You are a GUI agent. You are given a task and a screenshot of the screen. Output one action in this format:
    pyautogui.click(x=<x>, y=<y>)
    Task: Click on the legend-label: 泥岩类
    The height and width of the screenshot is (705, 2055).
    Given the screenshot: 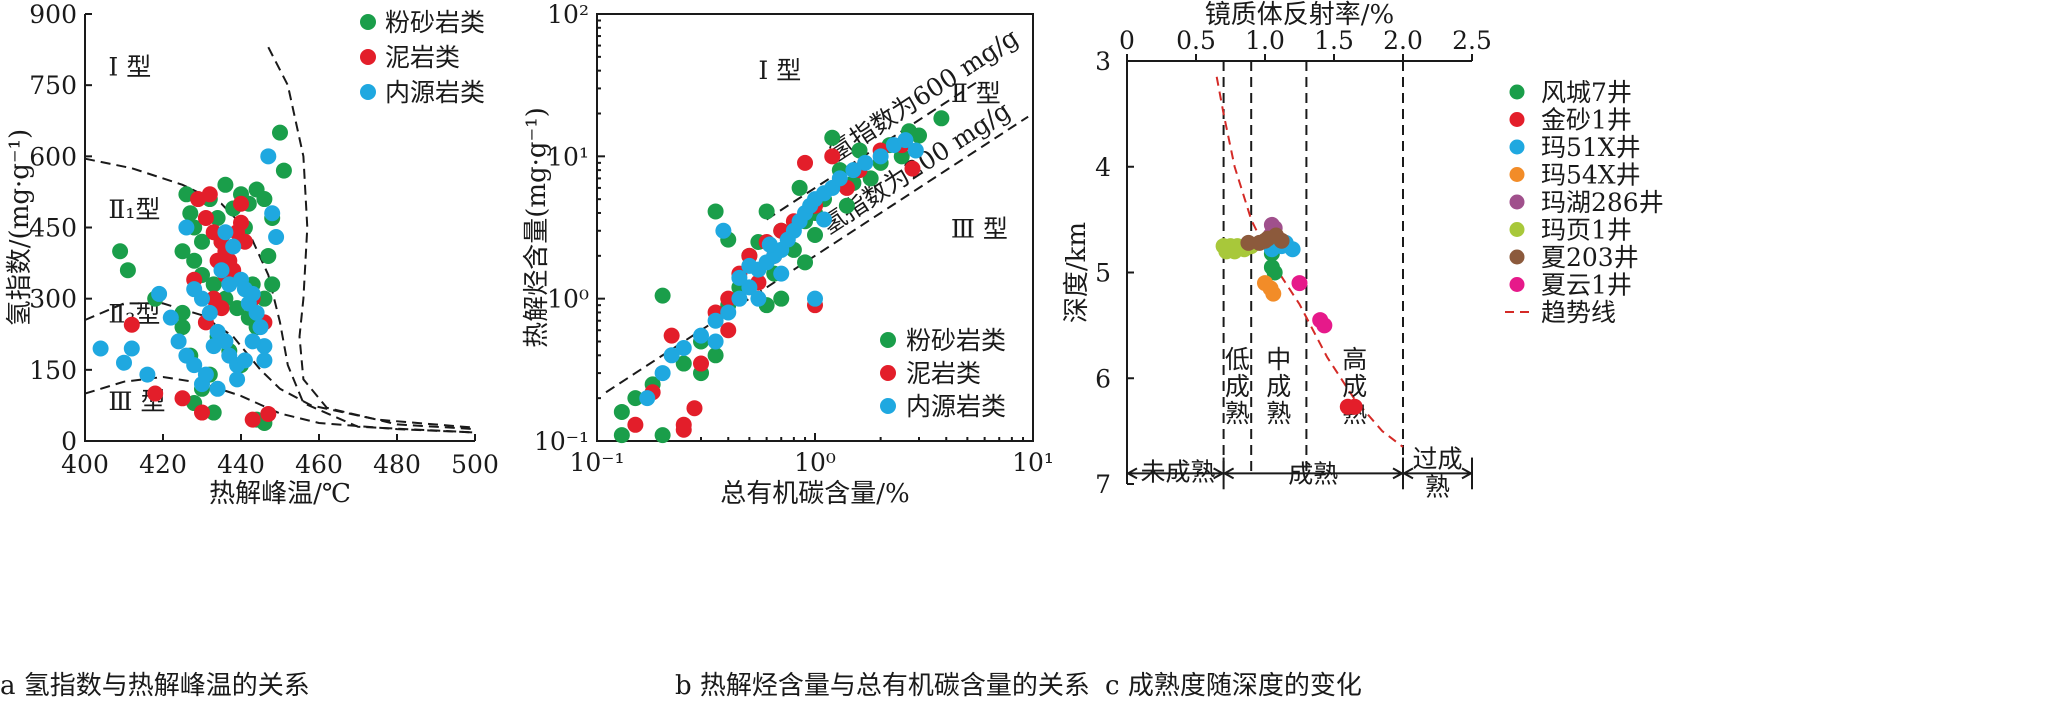 What is the action you would take?
    pyautogui.click(x=943, y=373)
    